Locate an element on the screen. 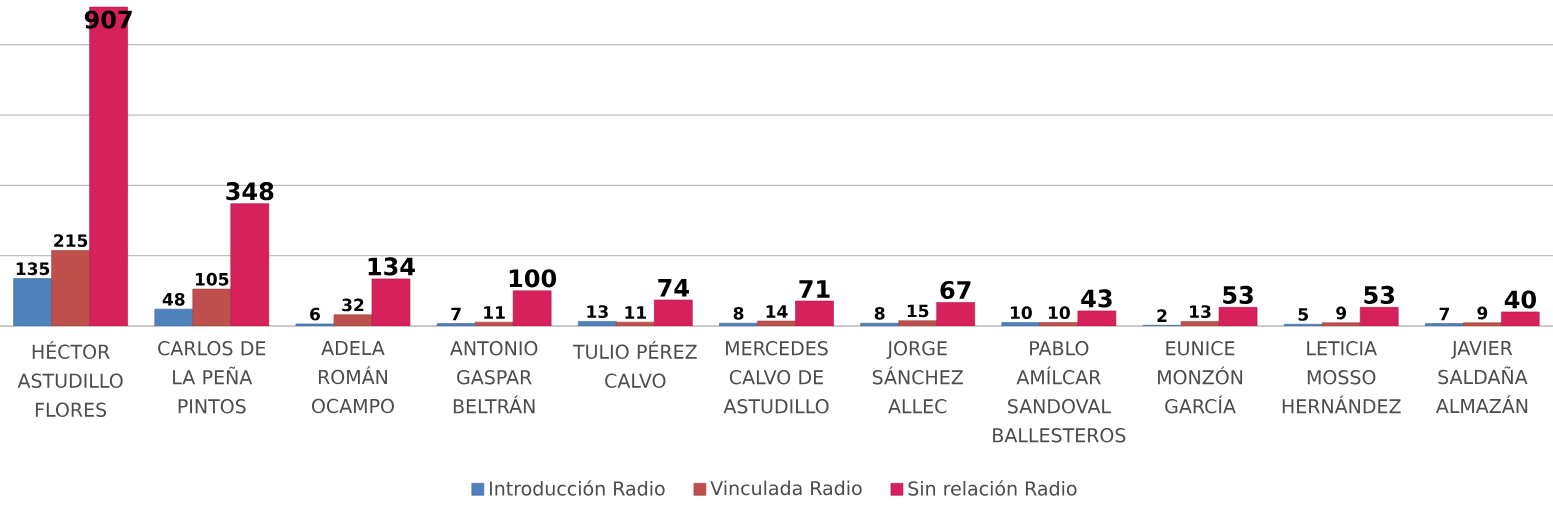 This screenshot has width=1553, height=511. data-label: 6 is located at coordinates (315, 314).